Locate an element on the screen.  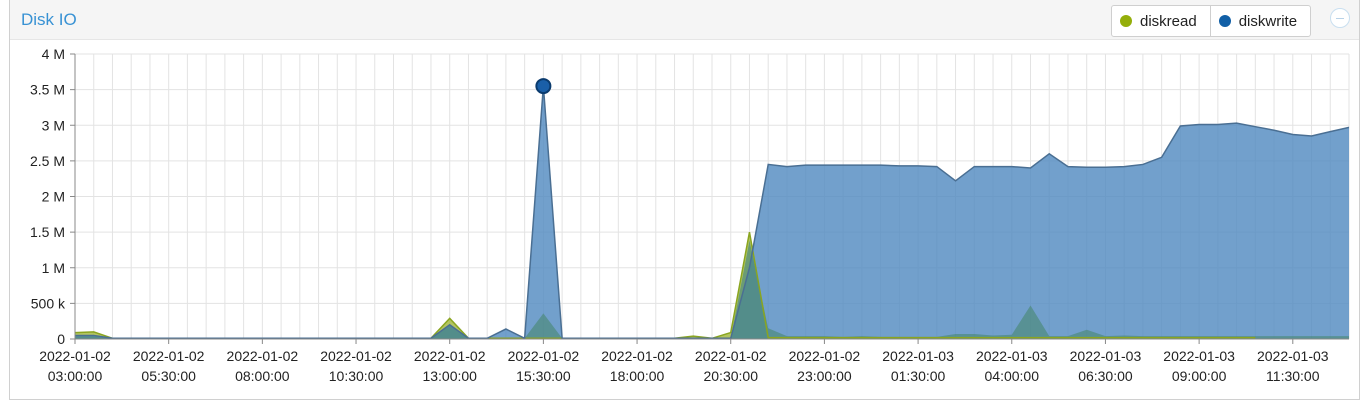
y-tick-label: 4 M is located at coordinates (53, 54).